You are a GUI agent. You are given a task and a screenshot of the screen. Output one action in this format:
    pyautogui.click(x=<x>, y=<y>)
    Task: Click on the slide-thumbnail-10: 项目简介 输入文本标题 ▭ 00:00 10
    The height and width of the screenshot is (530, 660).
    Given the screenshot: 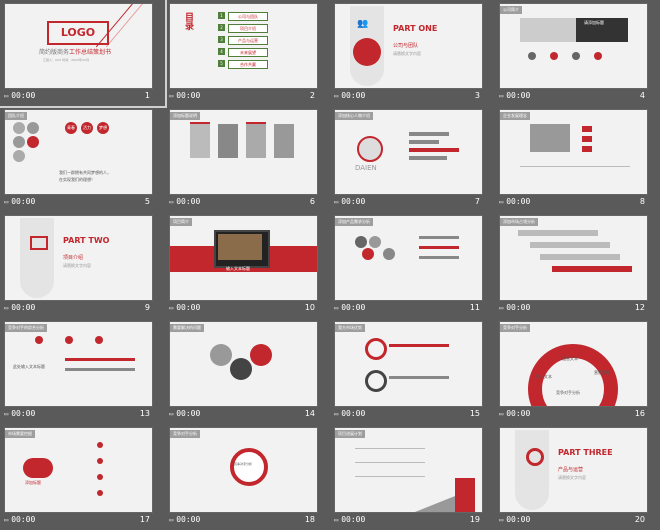 What is the action you would take?
    pyautogui.click(x=247, y=265)
    